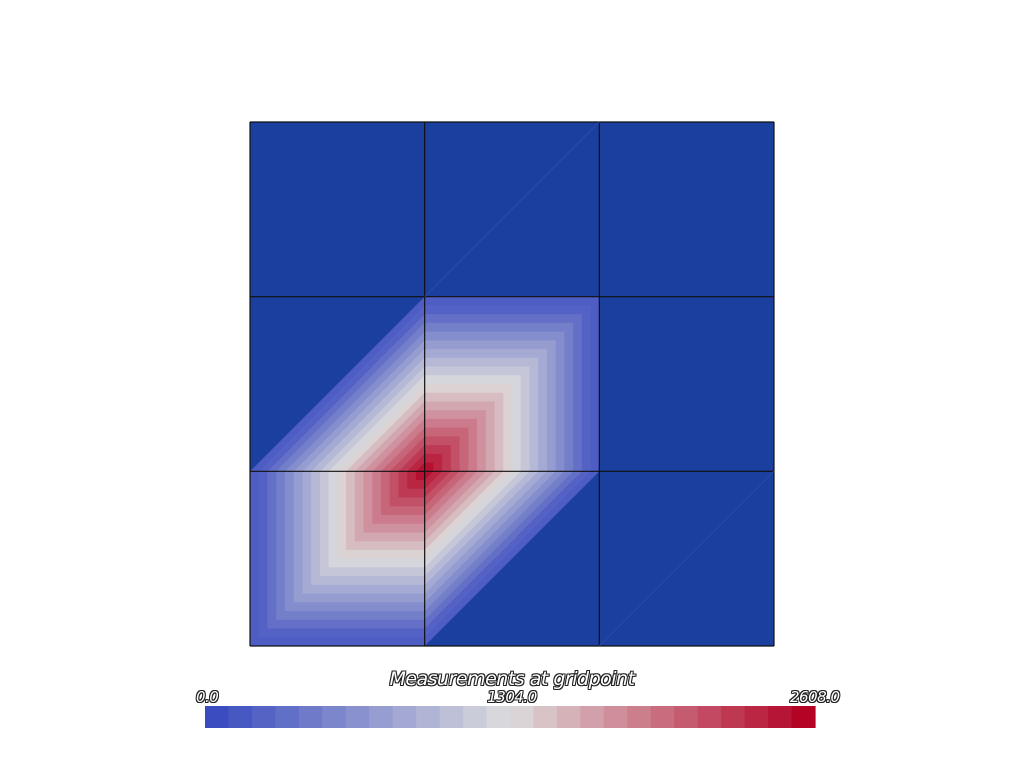 The height and width of the screenshot is (768, 1024). What do you see at coordinates (512, 697) in the screenshot?
I see `scalar-bar-mid-label: 1304.0` at bounding box center [512, 697].